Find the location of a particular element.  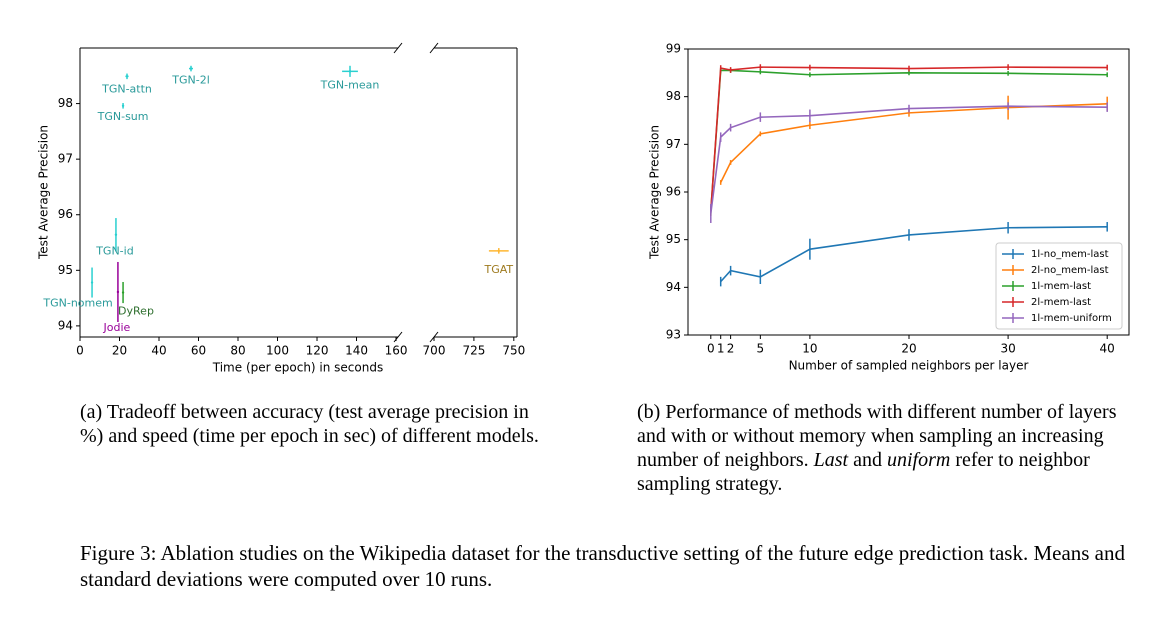

legend-label: 1l-mem-last is located at coordinates (1061, 286).